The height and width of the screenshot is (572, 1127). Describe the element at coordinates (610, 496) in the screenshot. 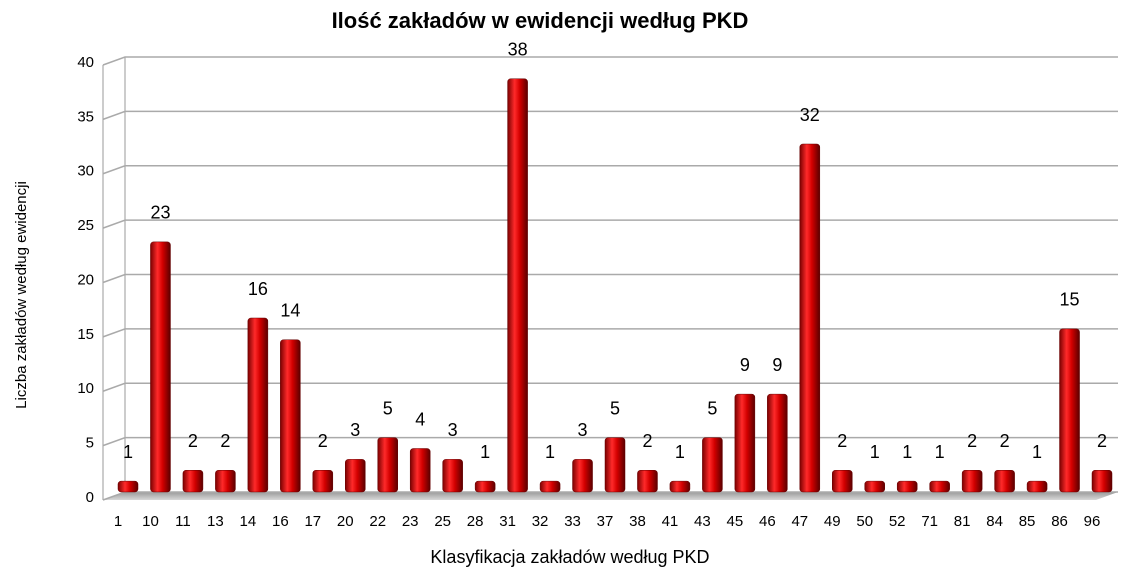

I see `floor` at that location.